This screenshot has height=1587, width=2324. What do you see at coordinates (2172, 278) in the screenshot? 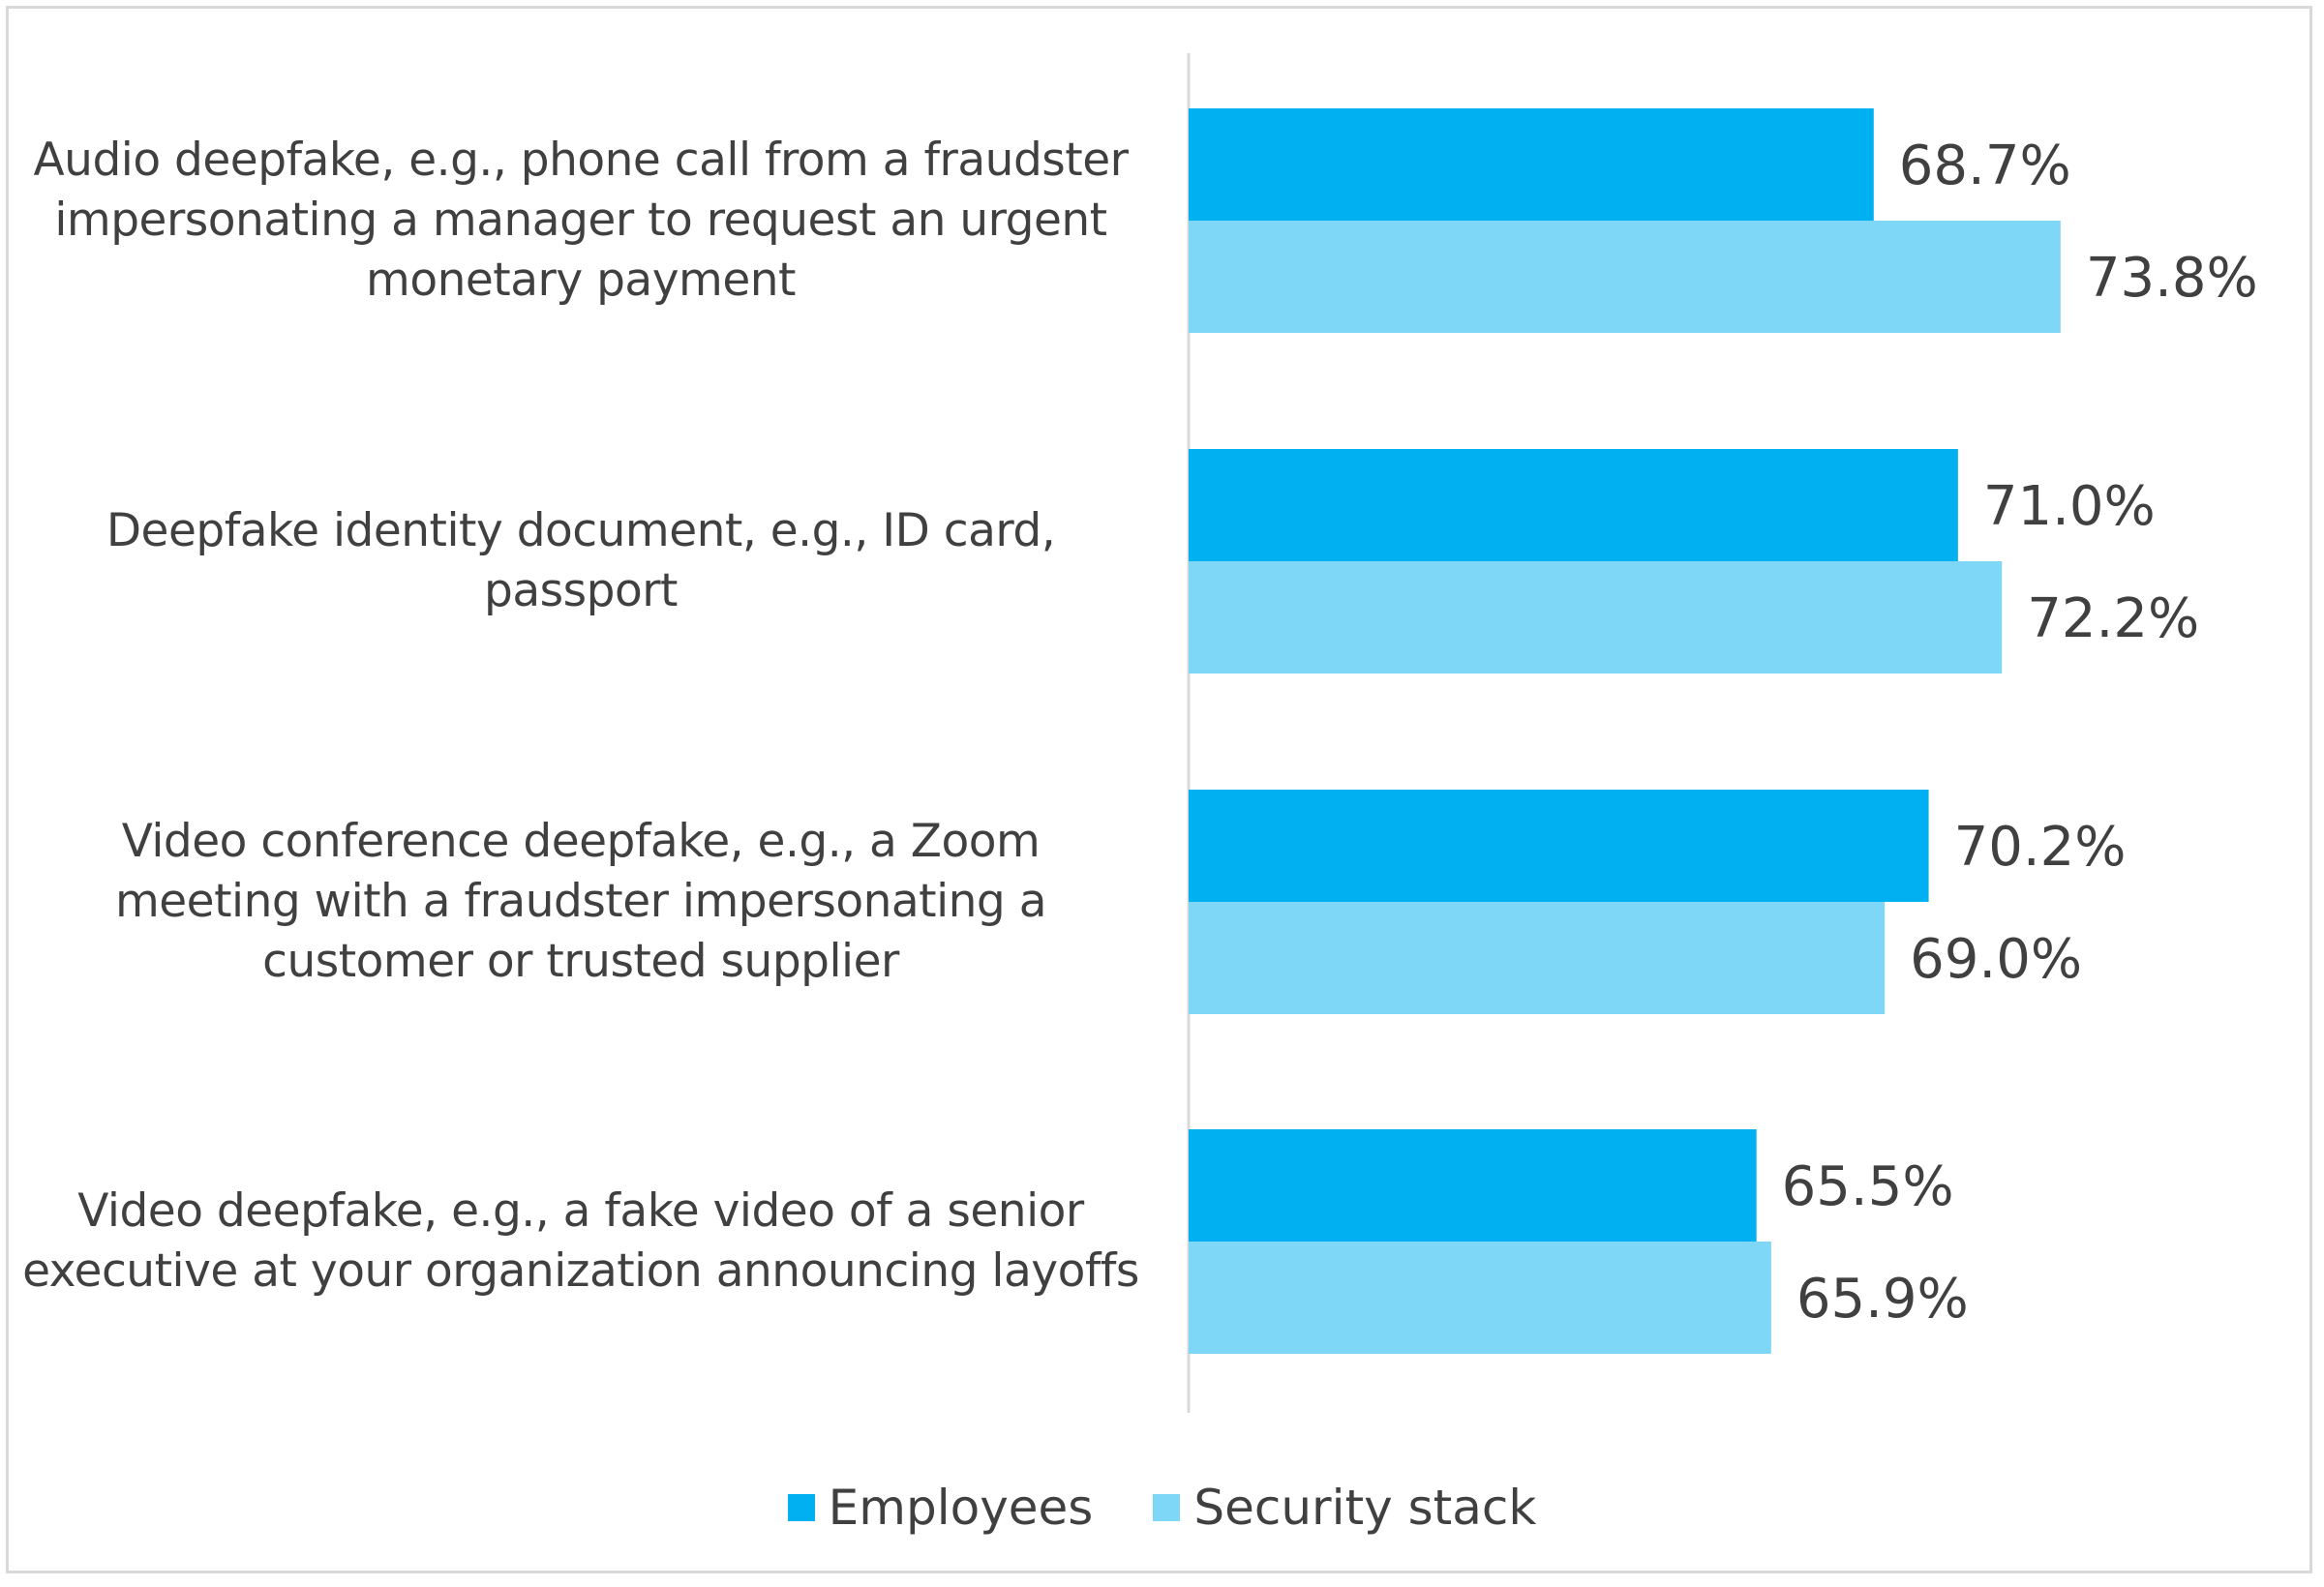
I see `data-label-security-stack-1: 73.8%` at bounding box center [2172, 278].